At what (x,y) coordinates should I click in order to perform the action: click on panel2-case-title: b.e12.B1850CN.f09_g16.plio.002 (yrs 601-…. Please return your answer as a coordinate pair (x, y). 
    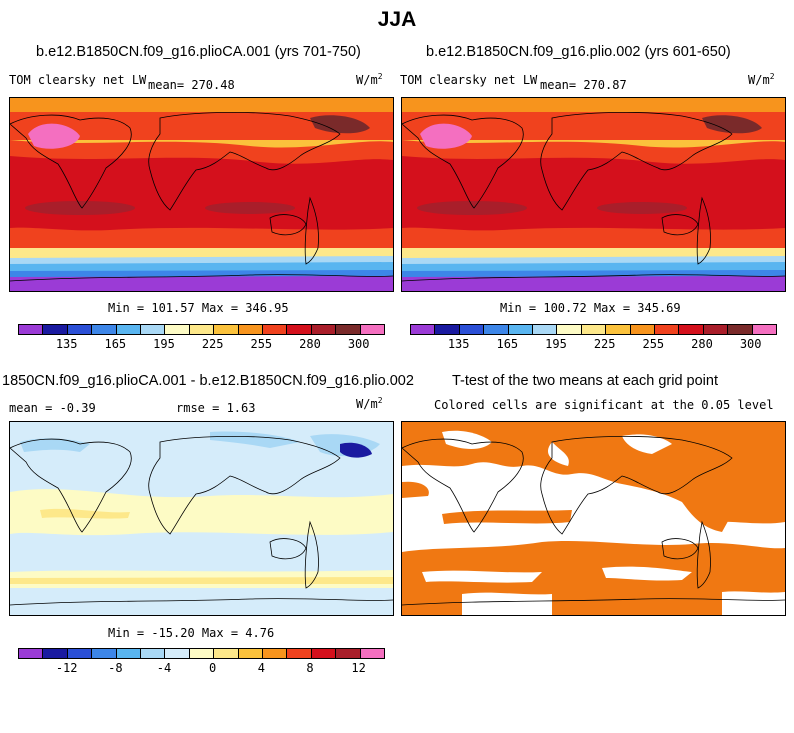
    Looking at the image, I should click on (578, 52).